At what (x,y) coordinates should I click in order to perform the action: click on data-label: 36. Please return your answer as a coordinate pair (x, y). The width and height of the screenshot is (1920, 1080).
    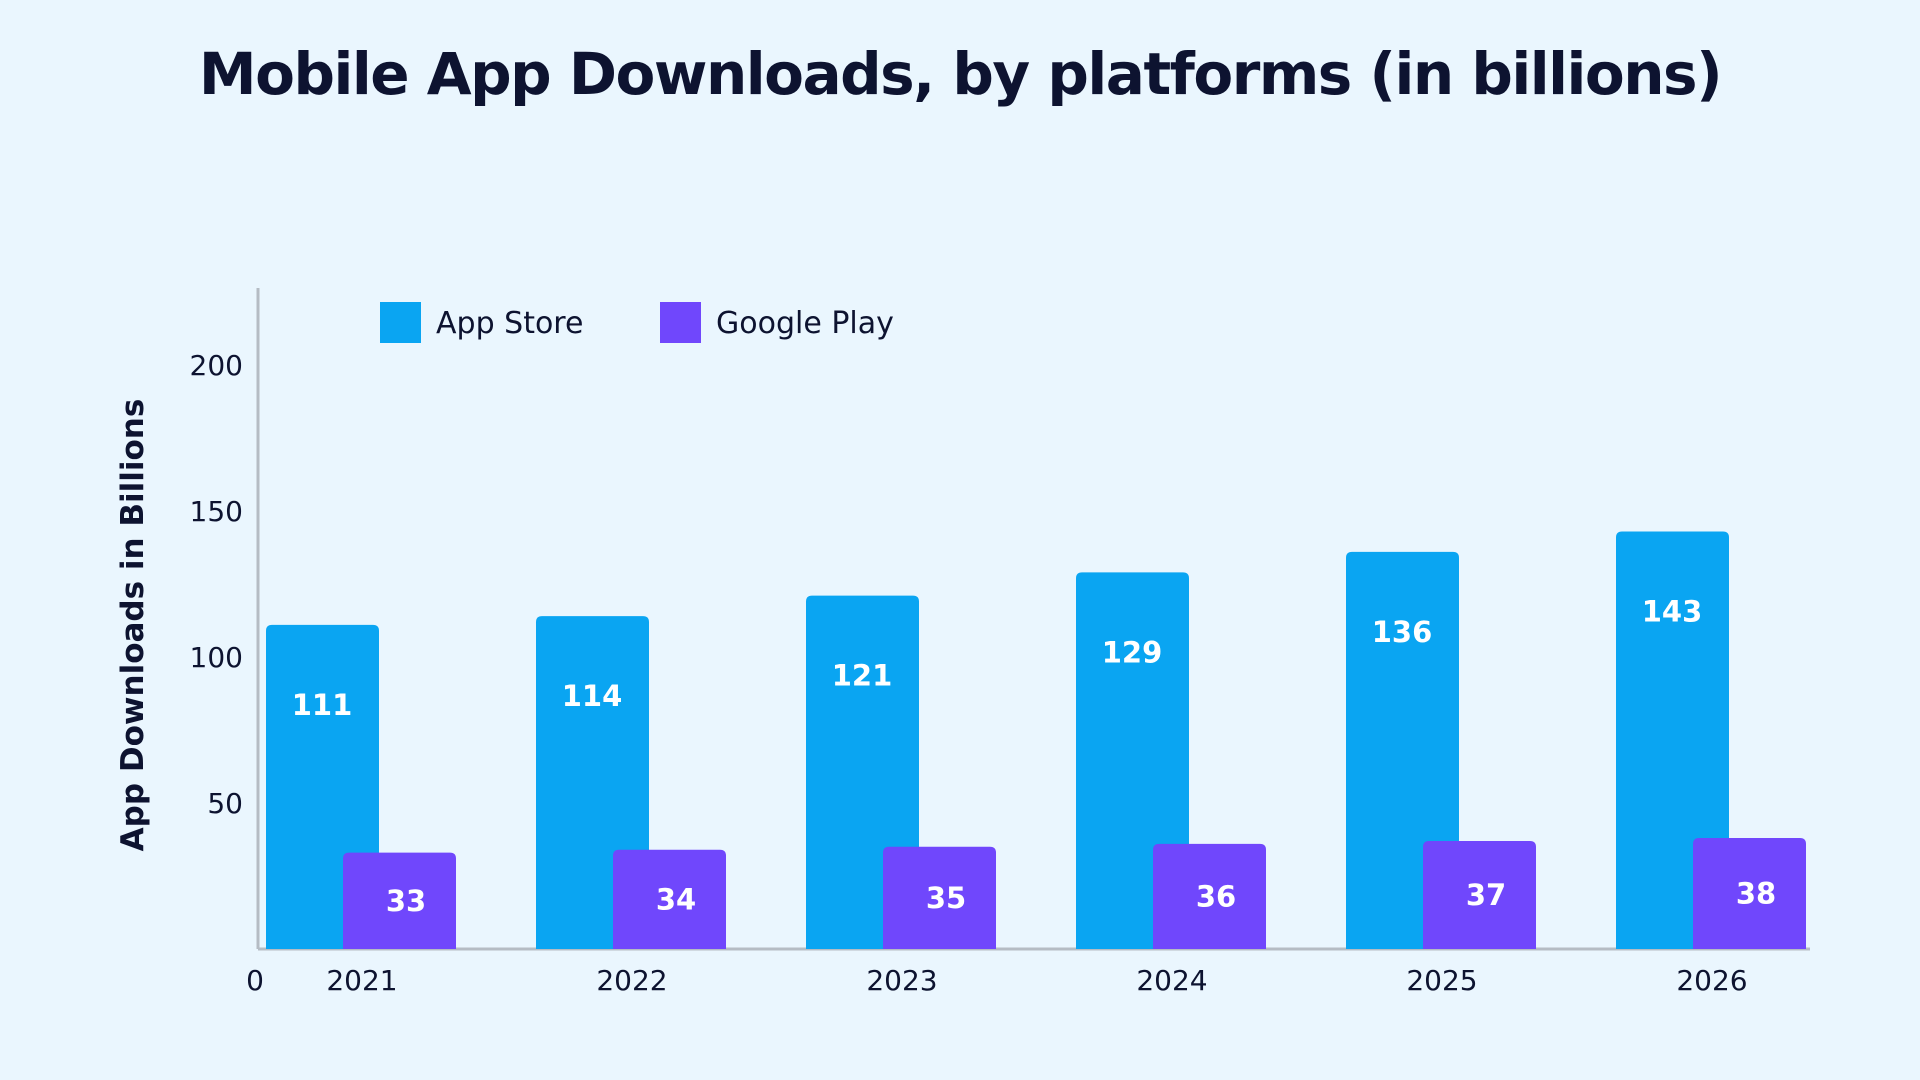
    Looking at the image, I should click on (1216, 896).